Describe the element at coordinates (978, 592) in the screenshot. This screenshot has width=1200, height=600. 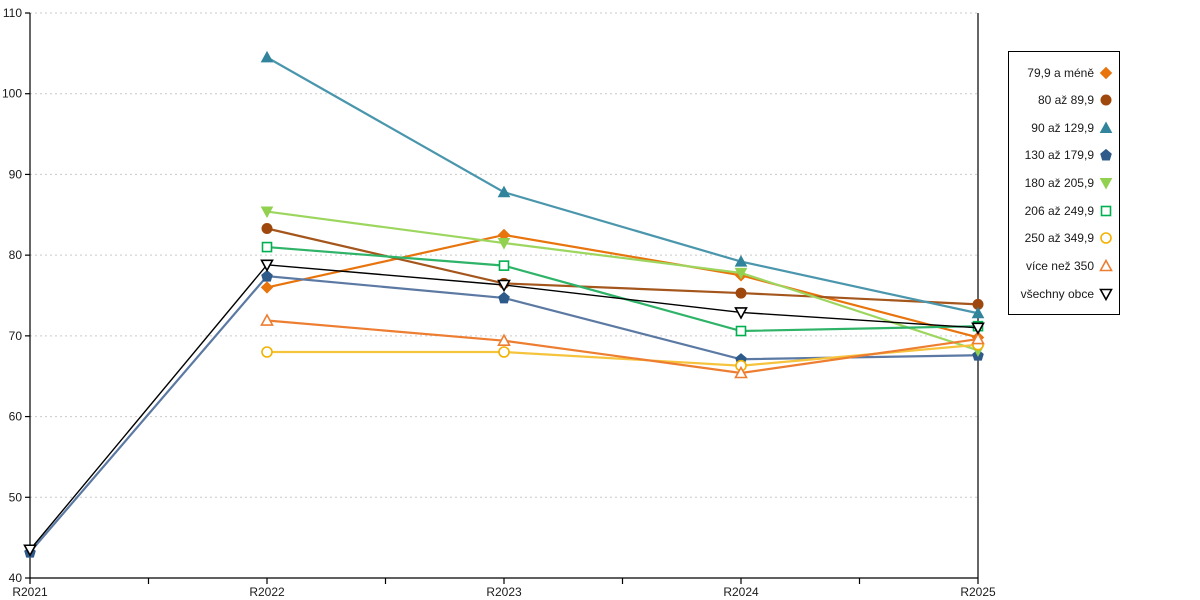
I see `x-tick-label: R2025` at that location.